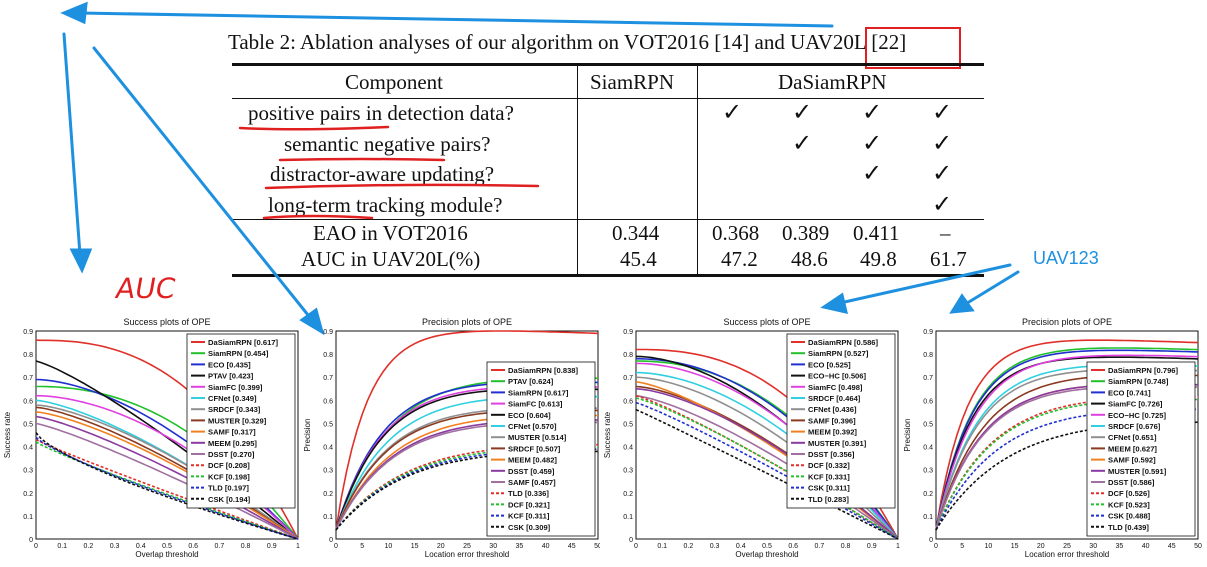  Describe the element at coordinates (529, 527) in the screenshot. I see `legend-entry: CSK [0.309]` at that location.